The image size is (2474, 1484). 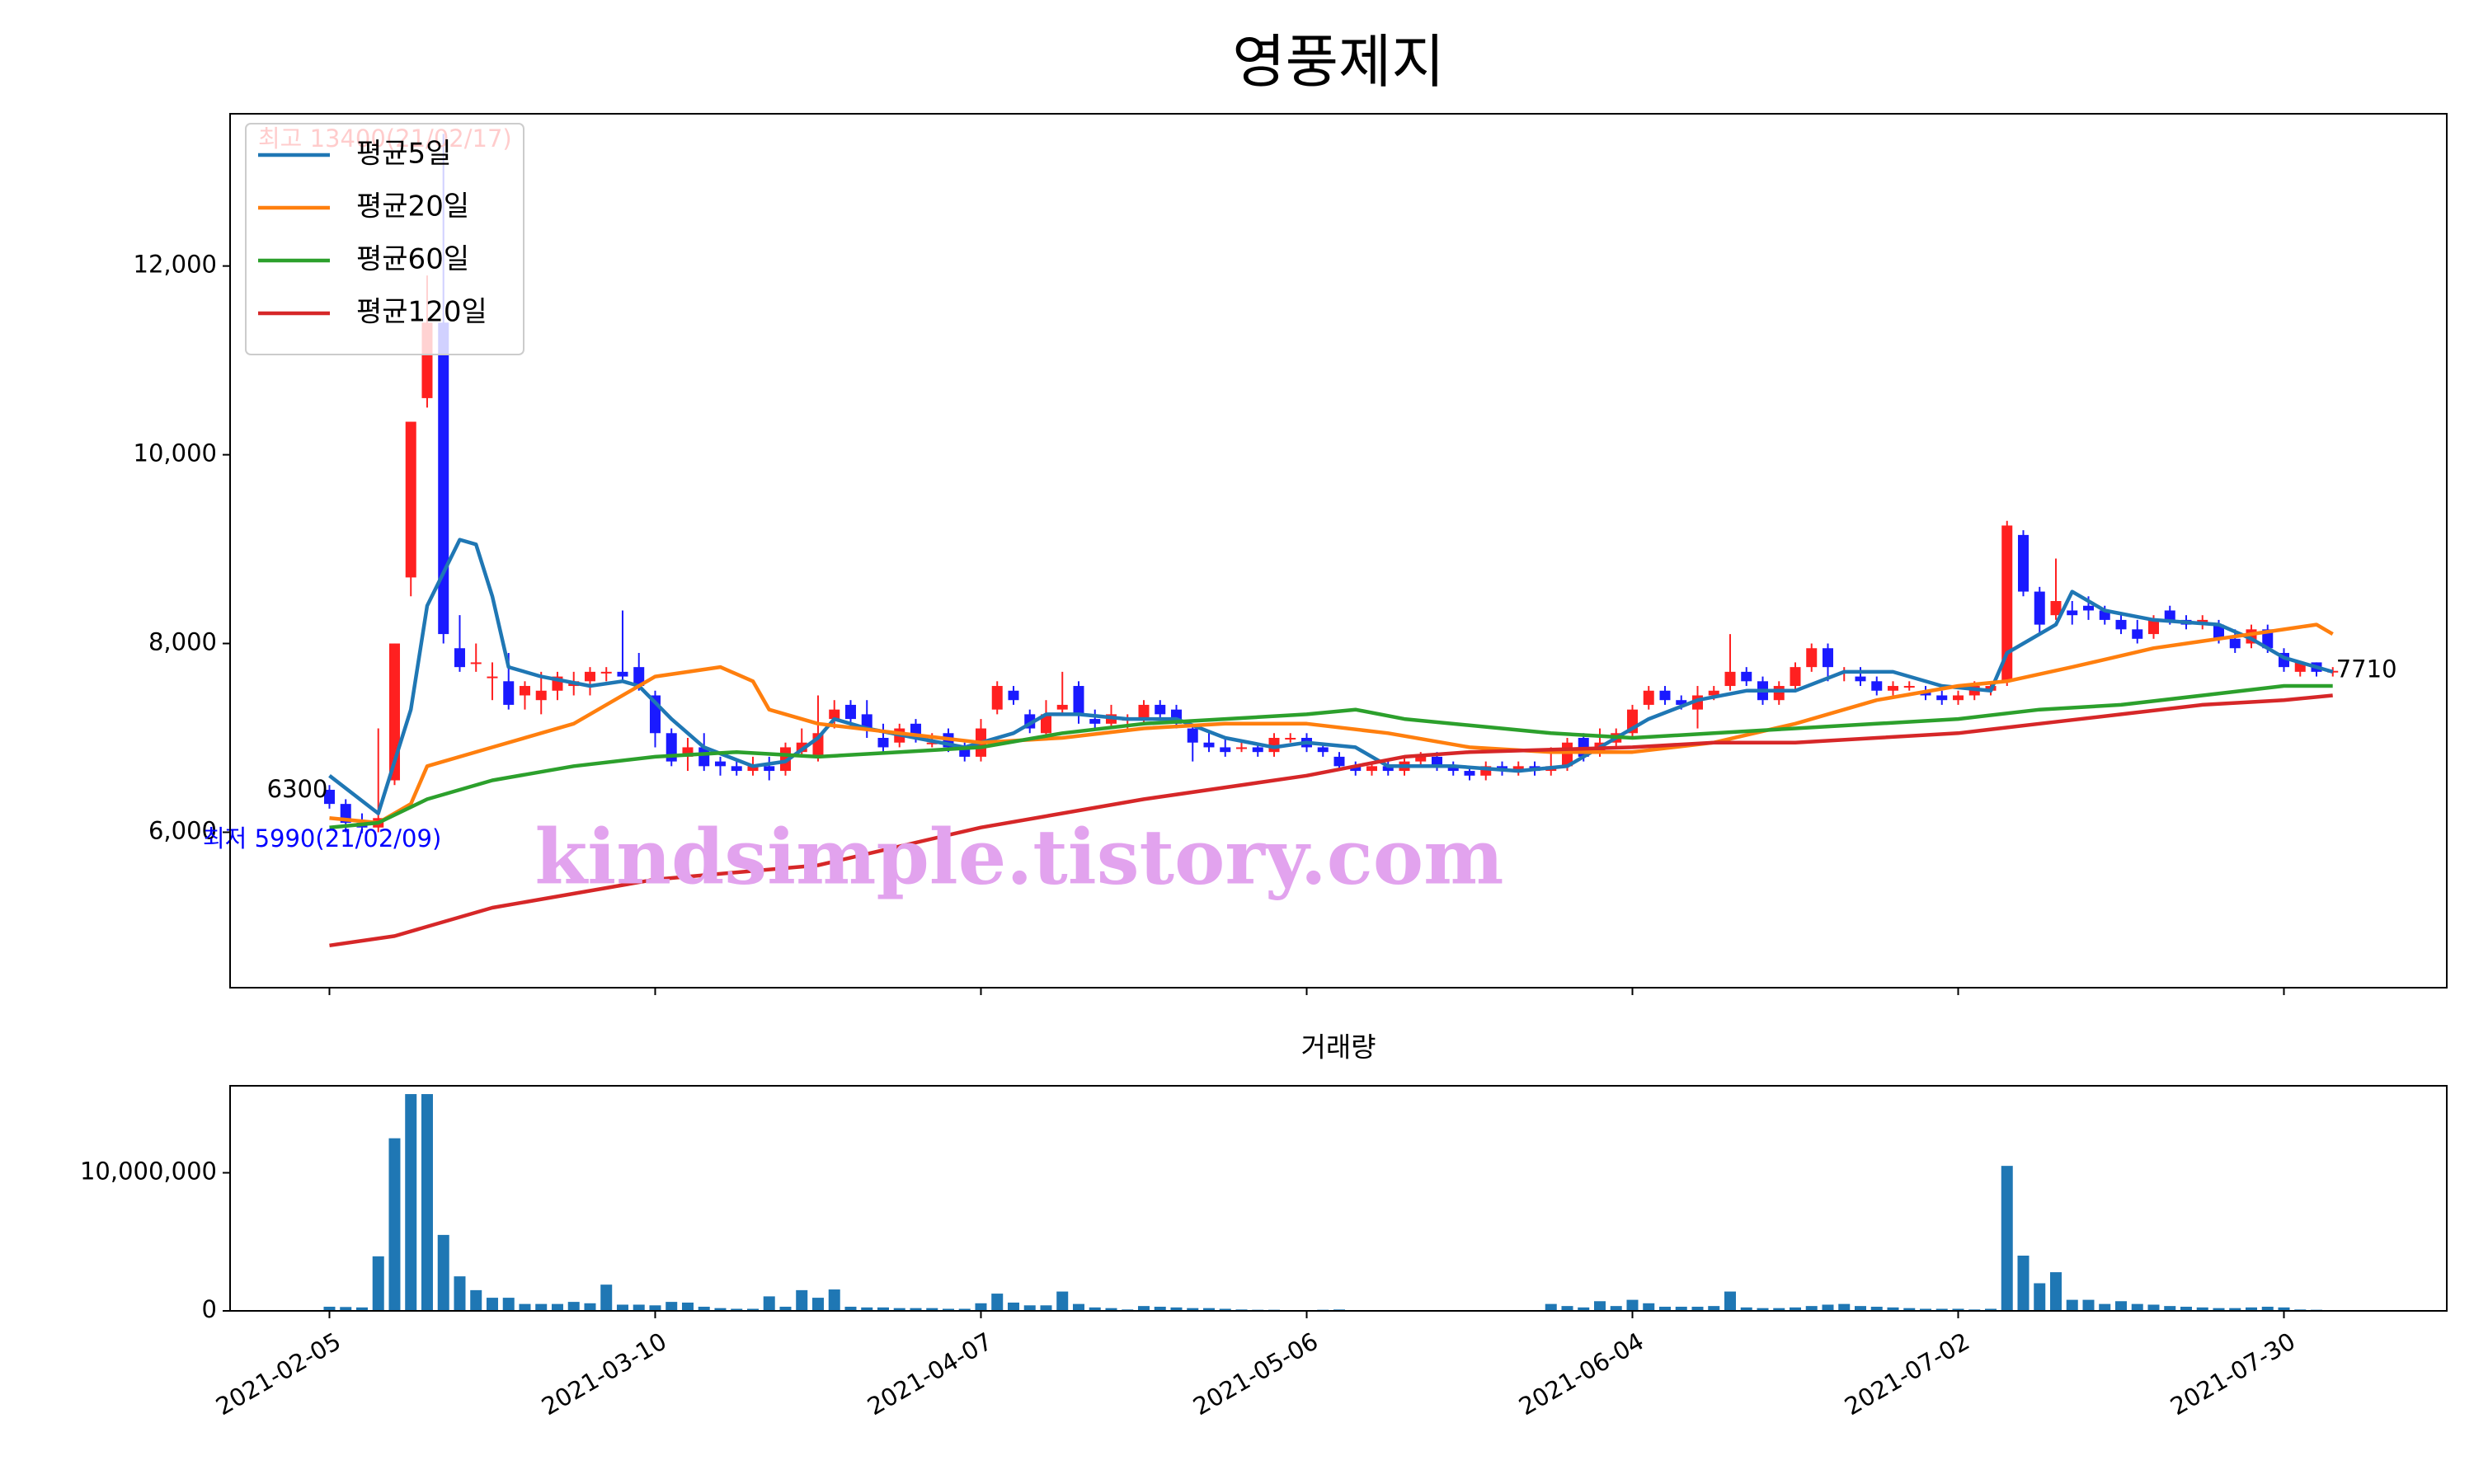 I want to click on legend-box, so click(x=384, y=239).